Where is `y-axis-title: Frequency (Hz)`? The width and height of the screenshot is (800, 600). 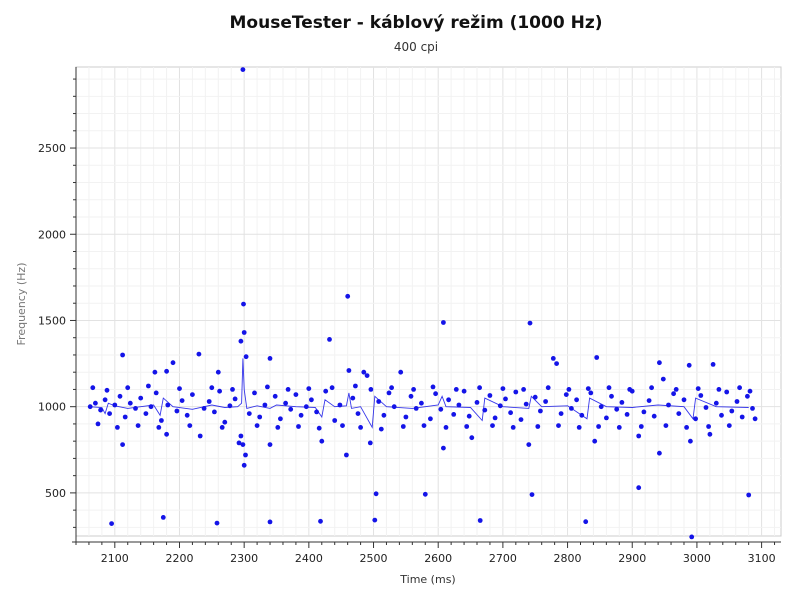 y-axis-title: Frequency (Hz) is located at coordinates (21, 304).